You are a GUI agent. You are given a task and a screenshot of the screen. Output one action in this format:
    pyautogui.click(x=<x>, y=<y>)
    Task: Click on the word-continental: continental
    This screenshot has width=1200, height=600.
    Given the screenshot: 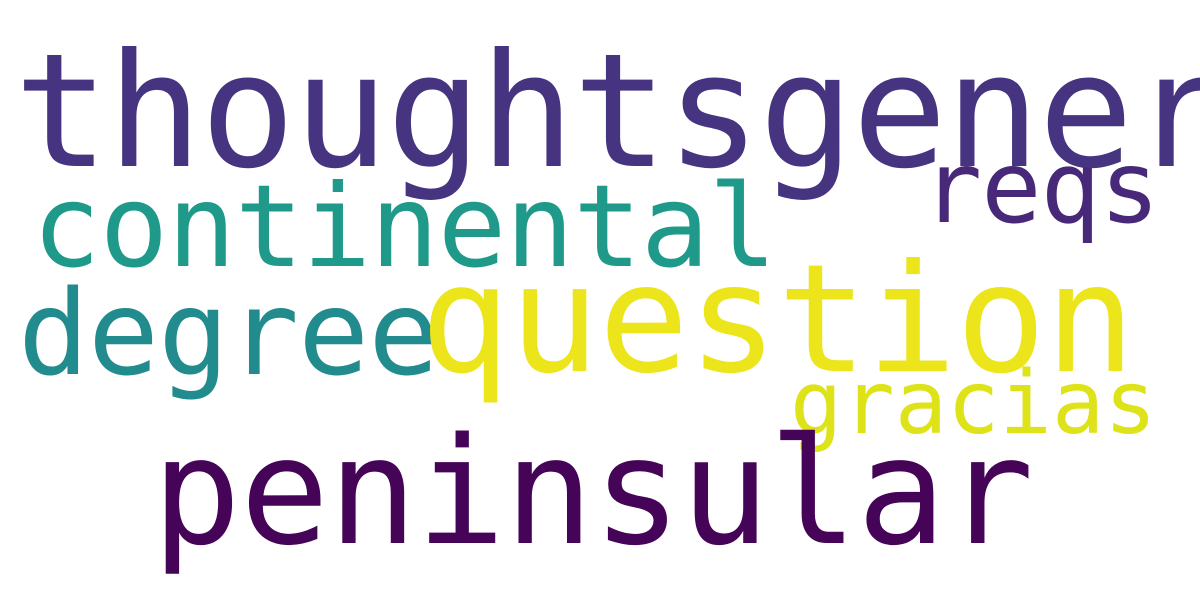 What is the action you would take?
    pyautogui.click(x=404, y=226)
    